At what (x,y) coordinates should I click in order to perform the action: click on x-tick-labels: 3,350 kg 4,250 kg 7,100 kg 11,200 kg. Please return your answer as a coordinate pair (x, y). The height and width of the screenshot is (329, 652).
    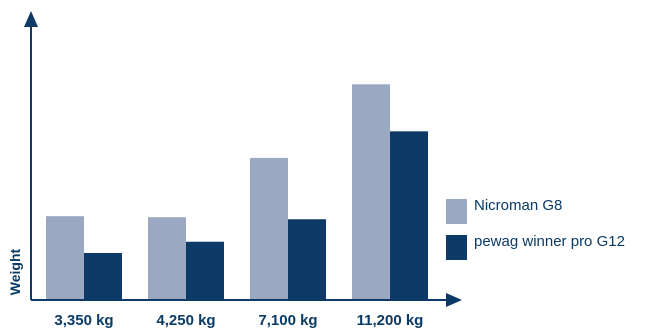
    Looking at the image, I should click on (238, 320).